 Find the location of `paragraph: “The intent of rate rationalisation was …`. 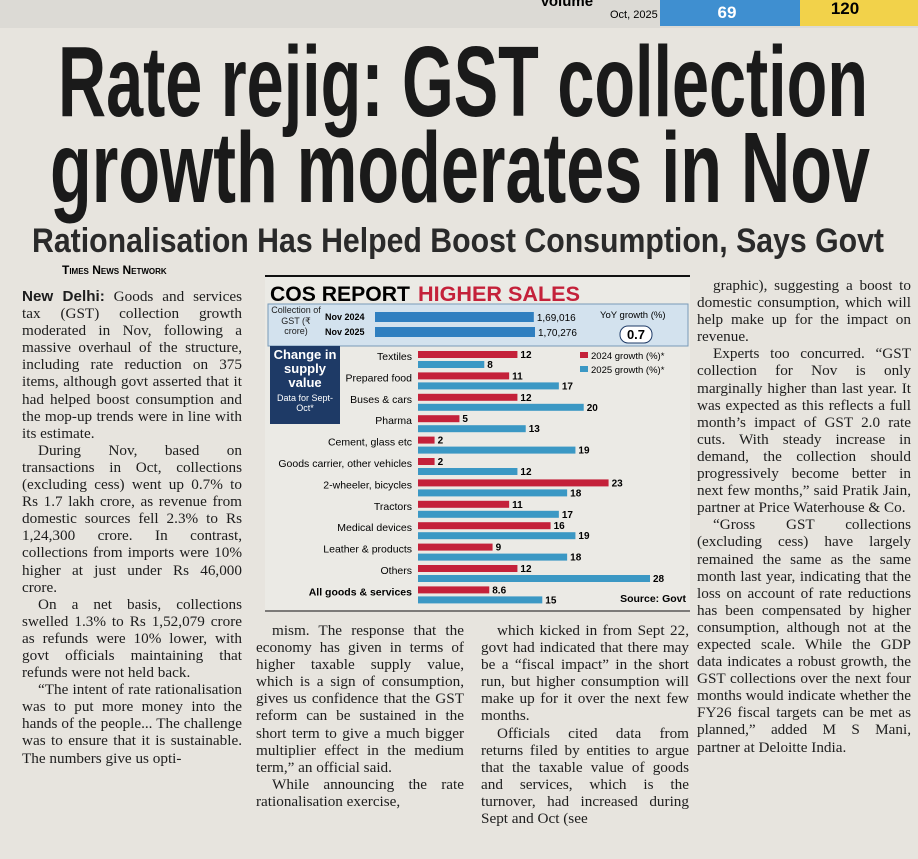

paragraph: “The intent of rate rationalisation was … is located at coordinates (132, 724).